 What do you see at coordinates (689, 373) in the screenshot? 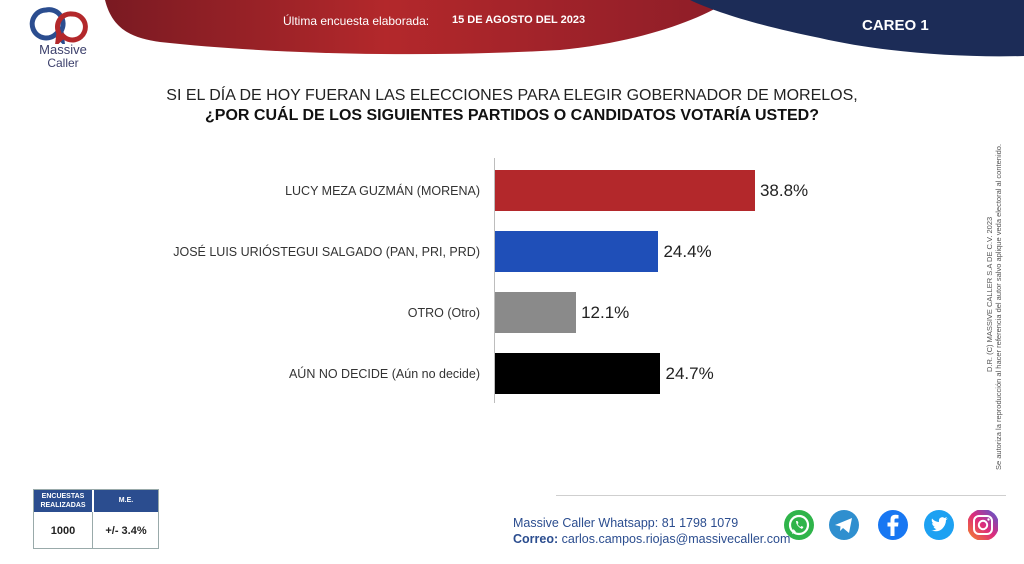
I see `bar-value-label: 24.7%` at bounding box center [689, 373].